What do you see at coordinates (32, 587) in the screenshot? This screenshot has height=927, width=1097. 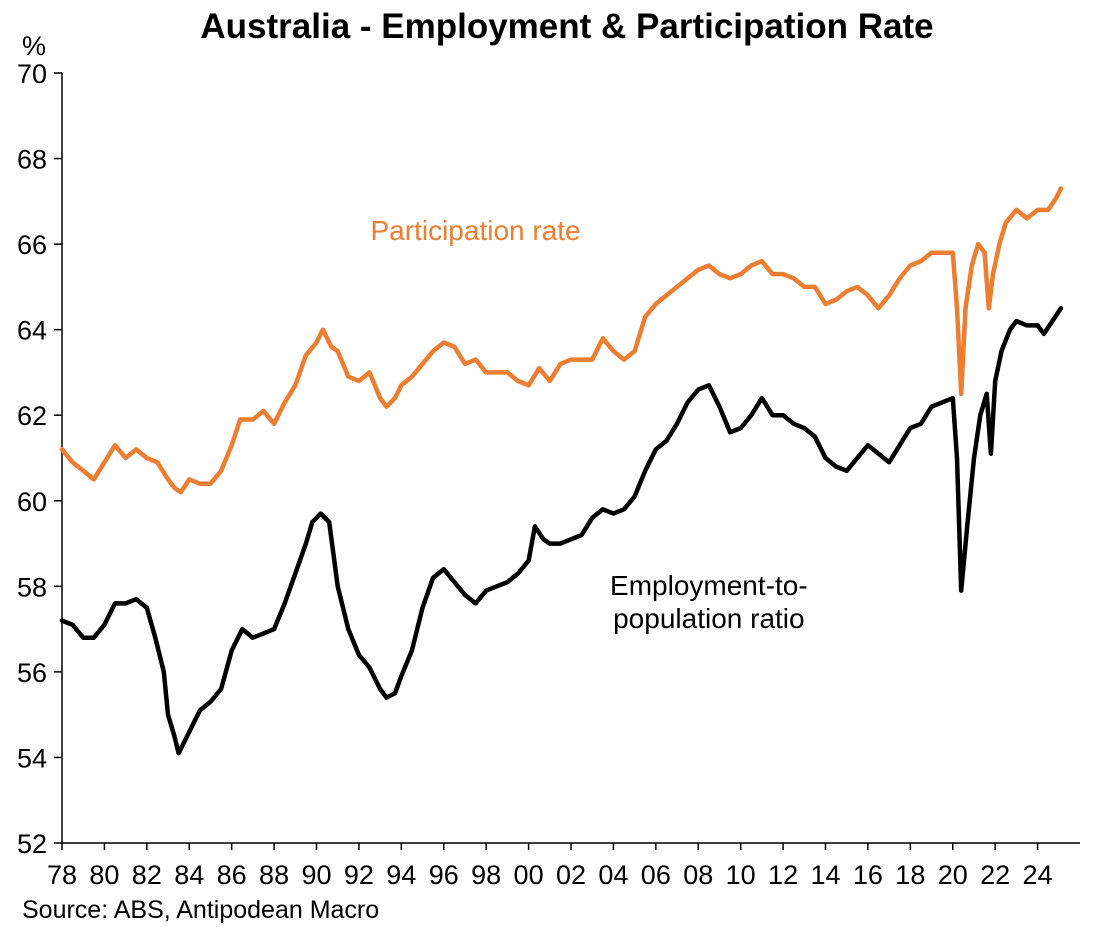 I see `y-tick-label: 58` at bounding box center [32, 587].